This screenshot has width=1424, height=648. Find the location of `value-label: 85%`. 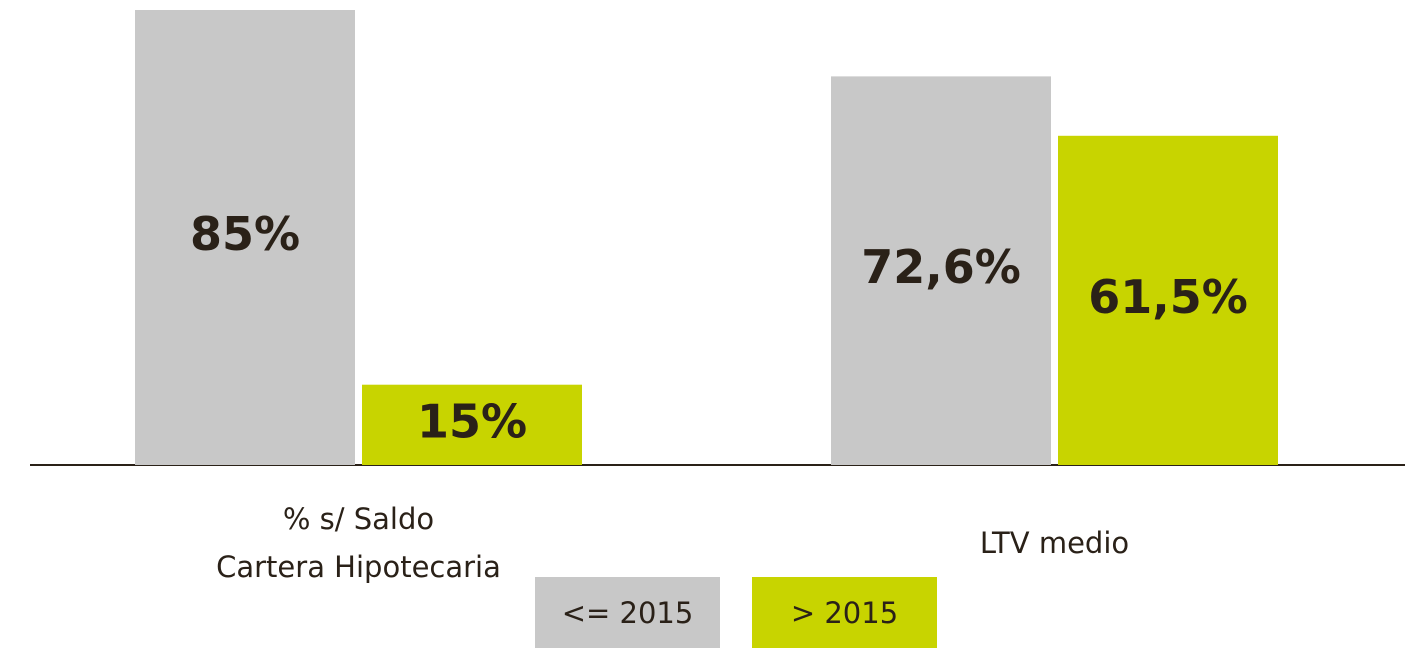

value-label: 85% is located at coordinates (245, 234).